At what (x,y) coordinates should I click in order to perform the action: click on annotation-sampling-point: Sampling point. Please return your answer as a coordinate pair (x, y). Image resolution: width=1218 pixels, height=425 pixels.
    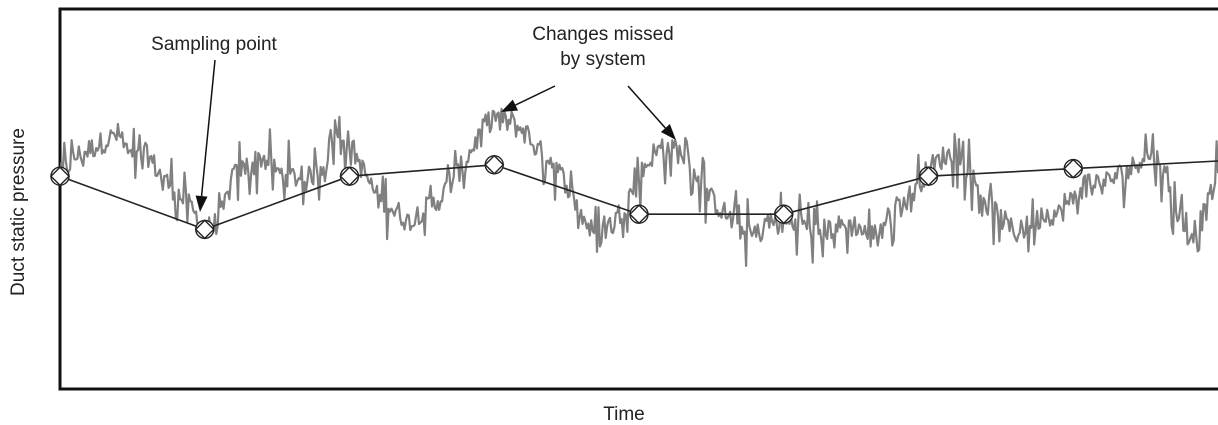
    Looking at the image, I should click on (214, 44).